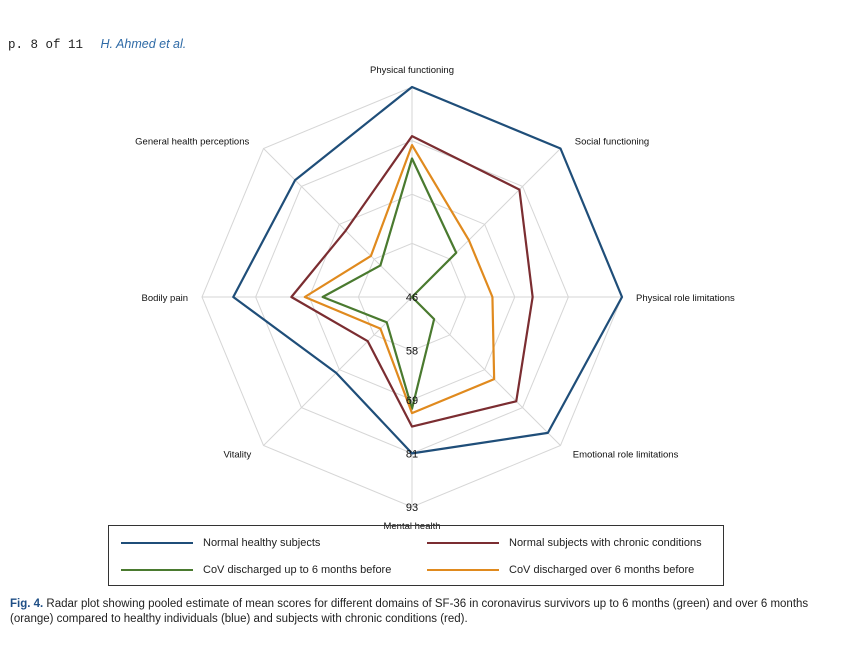 The image size is (850, 649). I want to click on axis-label-6: Vitality, so click(237, 455).